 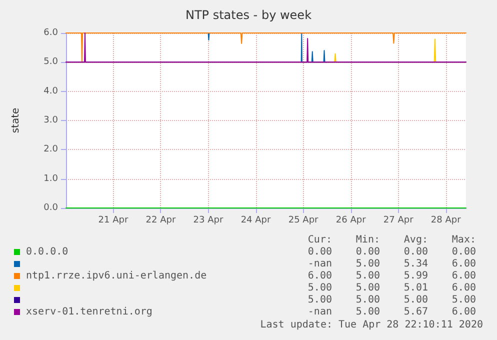 I want to click on y-axis-title: state, so click(x=16, y=121).